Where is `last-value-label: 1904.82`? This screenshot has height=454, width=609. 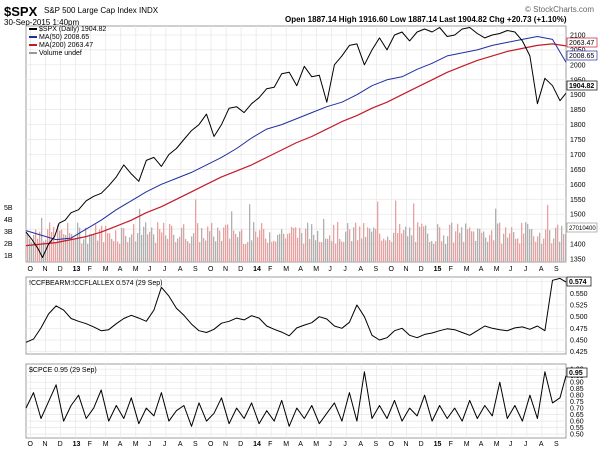
last-value-label: 1904.82 is located at coordinates (581, 86).